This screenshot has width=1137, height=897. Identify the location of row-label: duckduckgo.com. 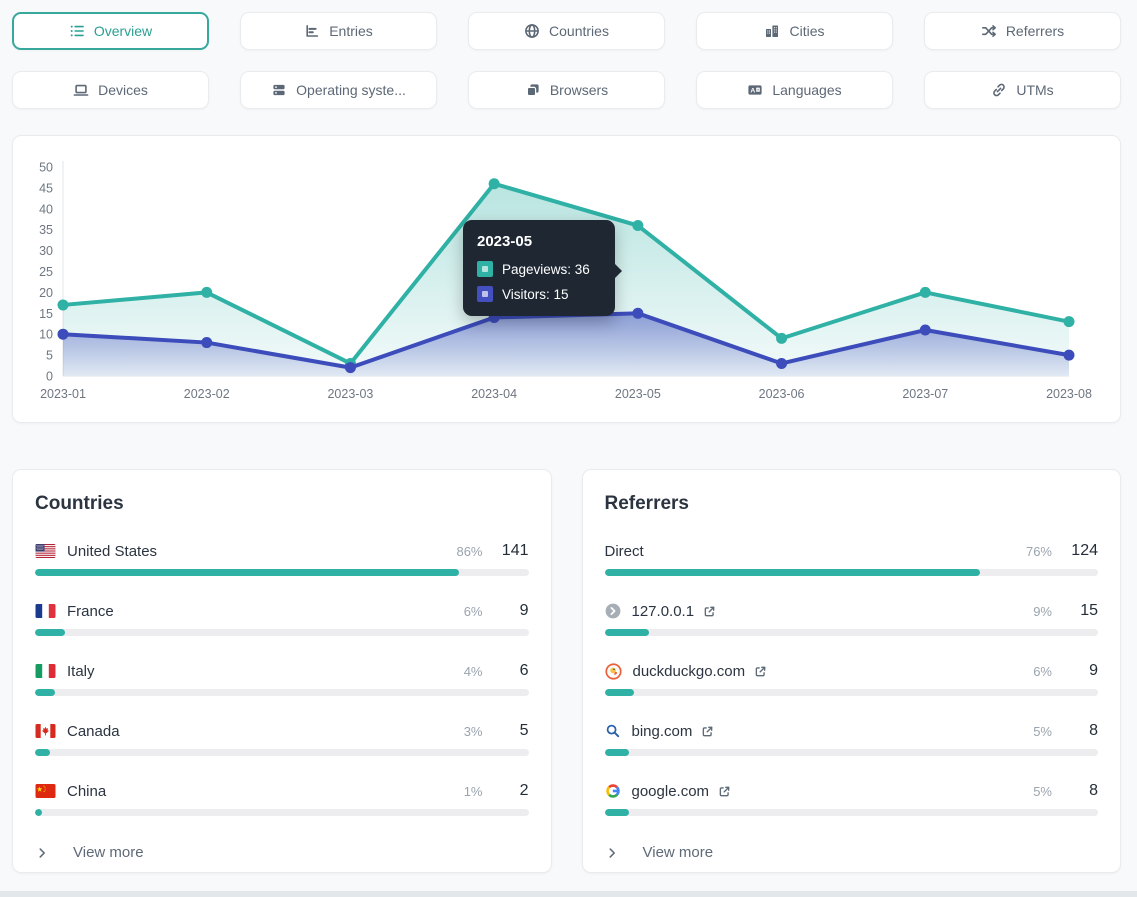
(689, 671).